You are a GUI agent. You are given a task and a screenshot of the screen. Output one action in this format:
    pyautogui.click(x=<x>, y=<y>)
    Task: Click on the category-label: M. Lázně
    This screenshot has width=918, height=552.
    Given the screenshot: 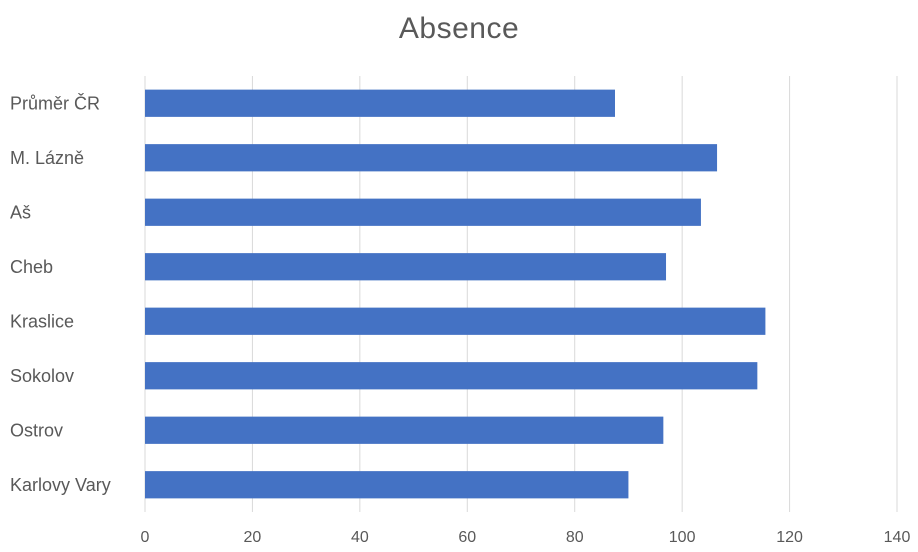 What is the action you would take?
    pyautogui.click(x=47, y=158)
    